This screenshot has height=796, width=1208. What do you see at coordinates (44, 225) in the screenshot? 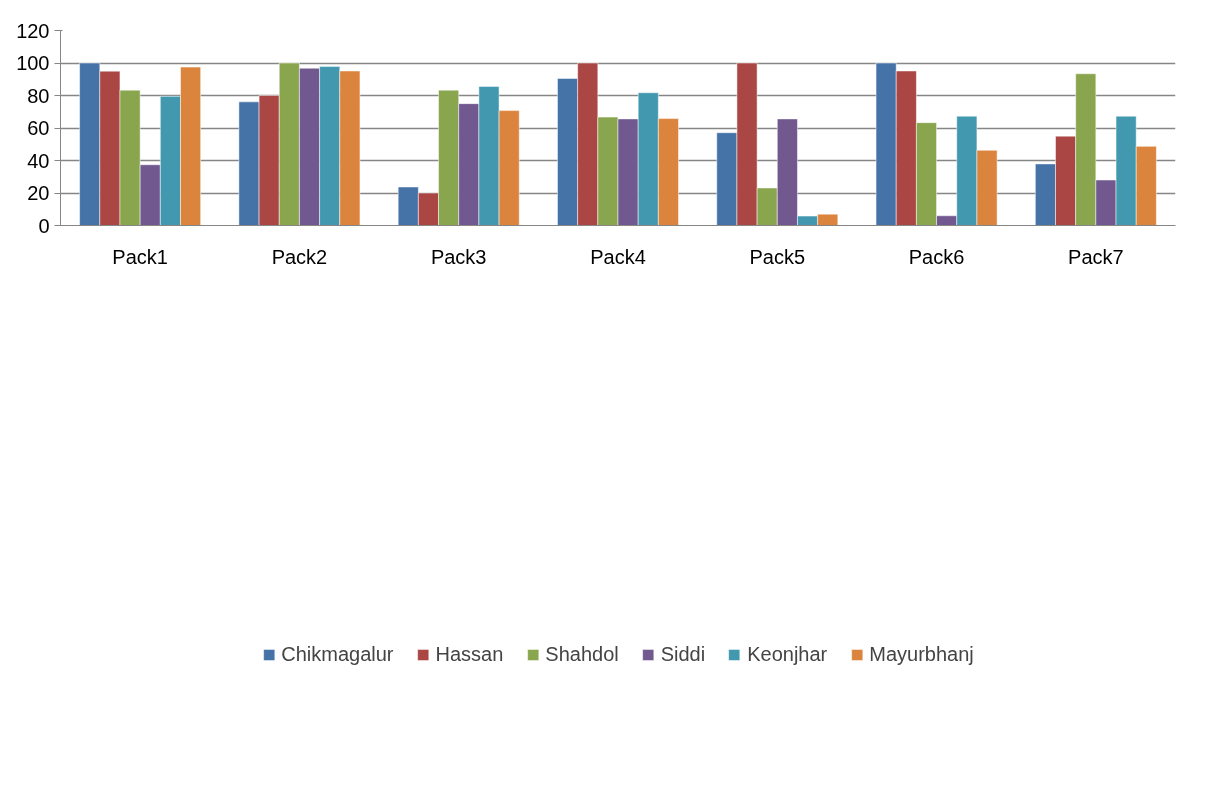
I see `y-tick-label: 0` at bounding box center [44, 225].